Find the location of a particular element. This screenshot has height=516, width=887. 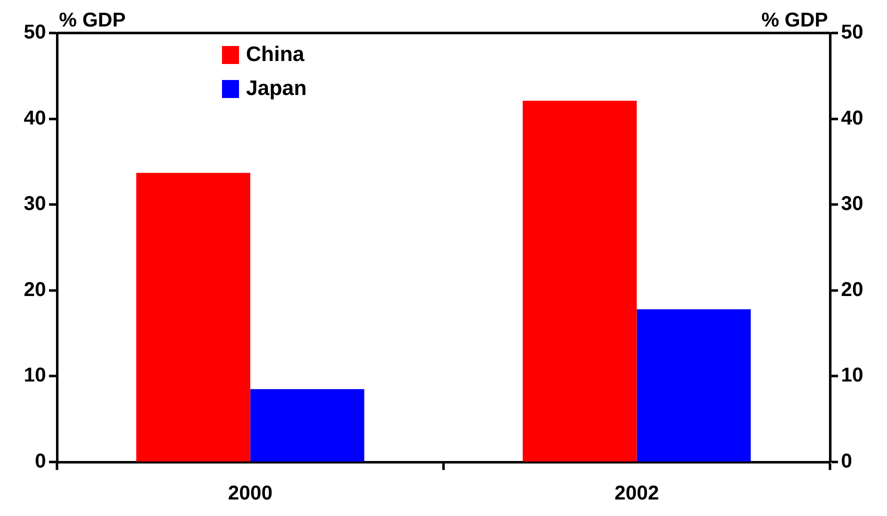

y-tick-label: 20 is located at coordinates (35, 289).